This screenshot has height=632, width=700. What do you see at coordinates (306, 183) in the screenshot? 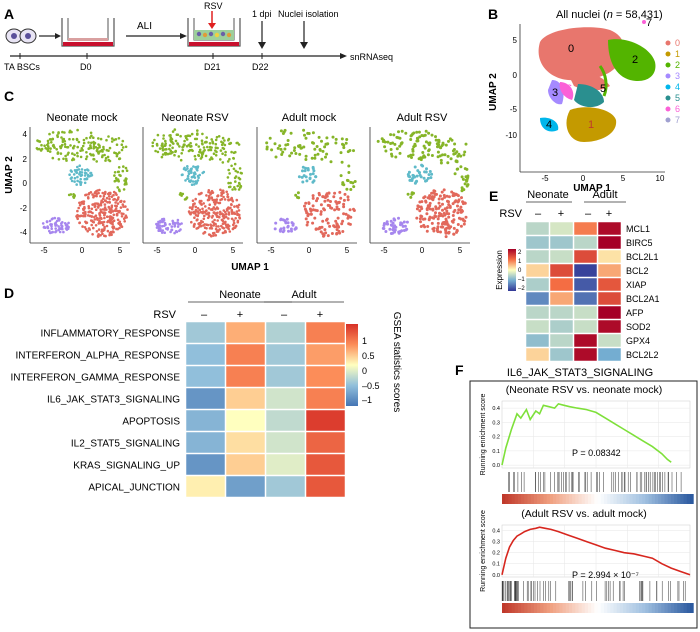
I see `umap-c-panel: Adult mock -5 0 5` at bounding box center [306, 183].